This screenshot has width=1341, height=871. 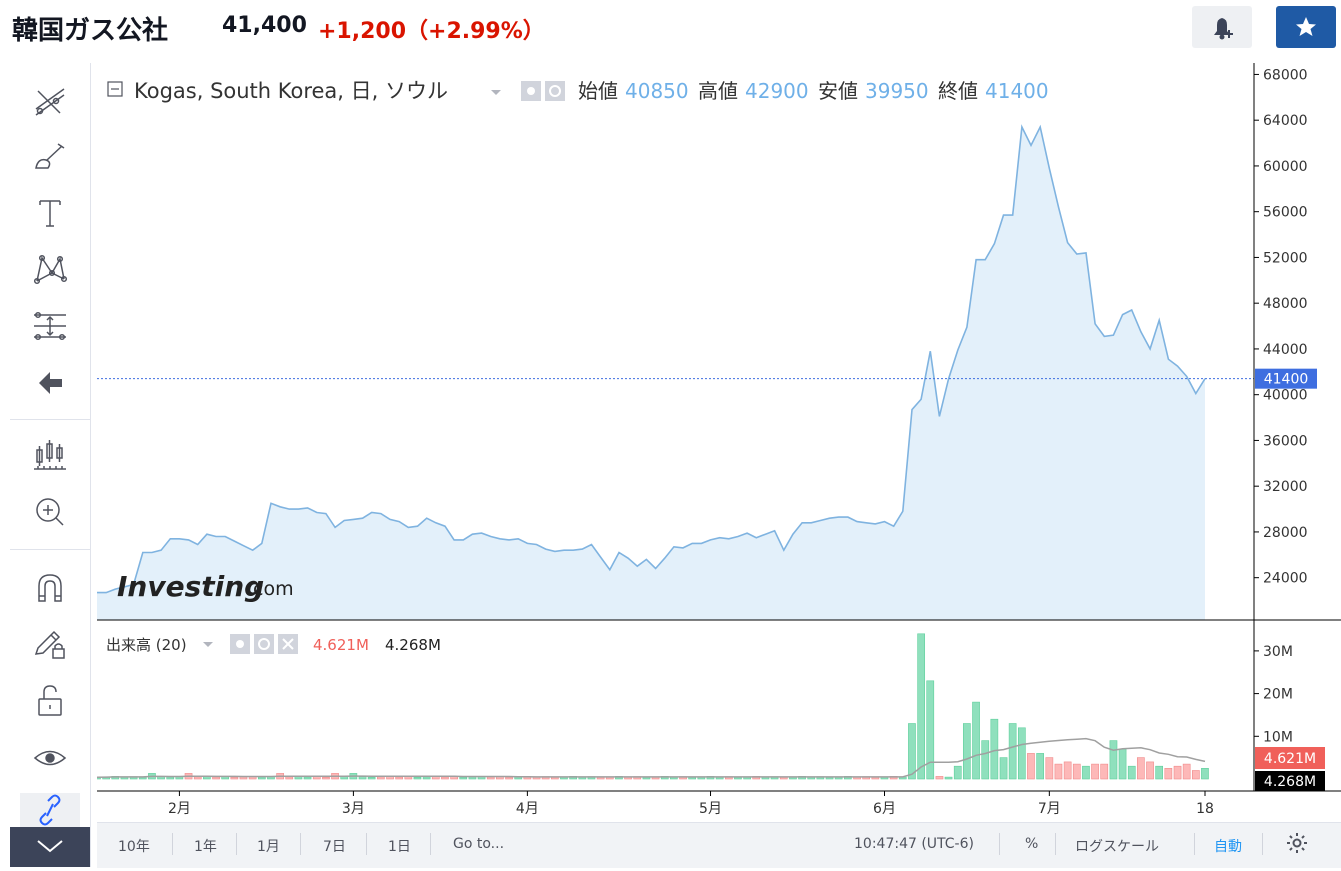 I want to click on prediction-measure-tool, so click(x=50, y=326).